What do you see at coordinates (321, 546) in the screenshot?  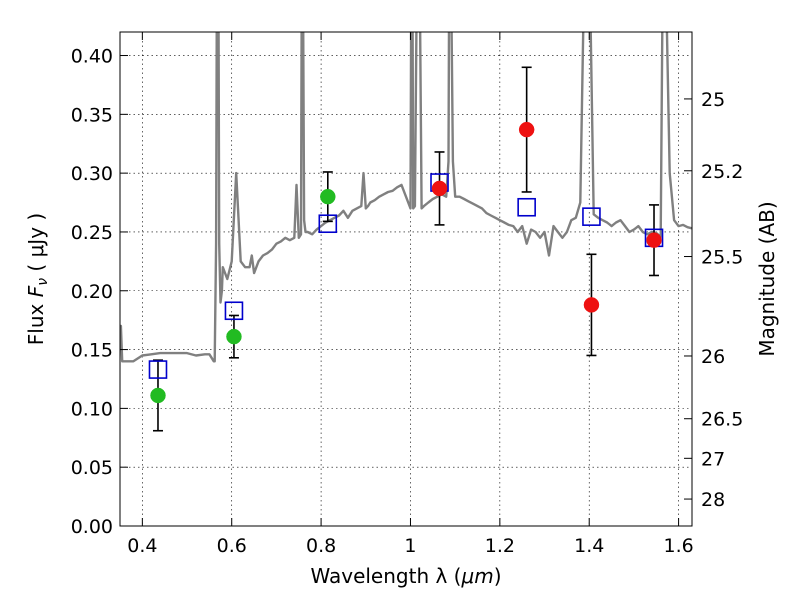 I see `x-tick-label: 0.8` at bounding box center [321, 546].